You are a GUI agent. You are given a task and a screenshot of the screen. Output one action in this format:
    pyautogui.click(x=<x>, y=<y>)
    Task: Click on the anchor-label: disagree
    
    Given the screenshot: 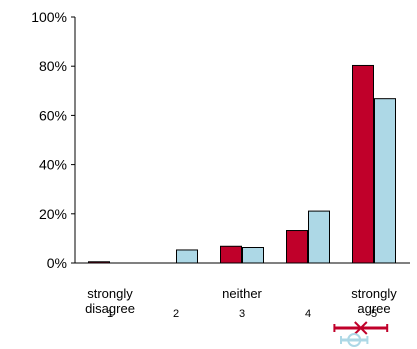 What is the action you would take?
    pyautogui.click(x=110, y=308)
    